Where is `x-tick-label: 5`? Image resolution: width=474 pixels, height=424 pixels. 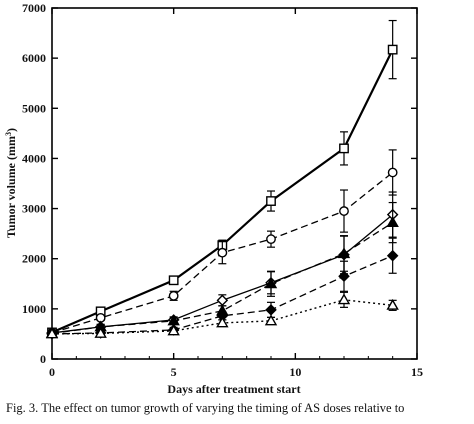
x-tick-label: 5 is located at coordinates (174, 372).